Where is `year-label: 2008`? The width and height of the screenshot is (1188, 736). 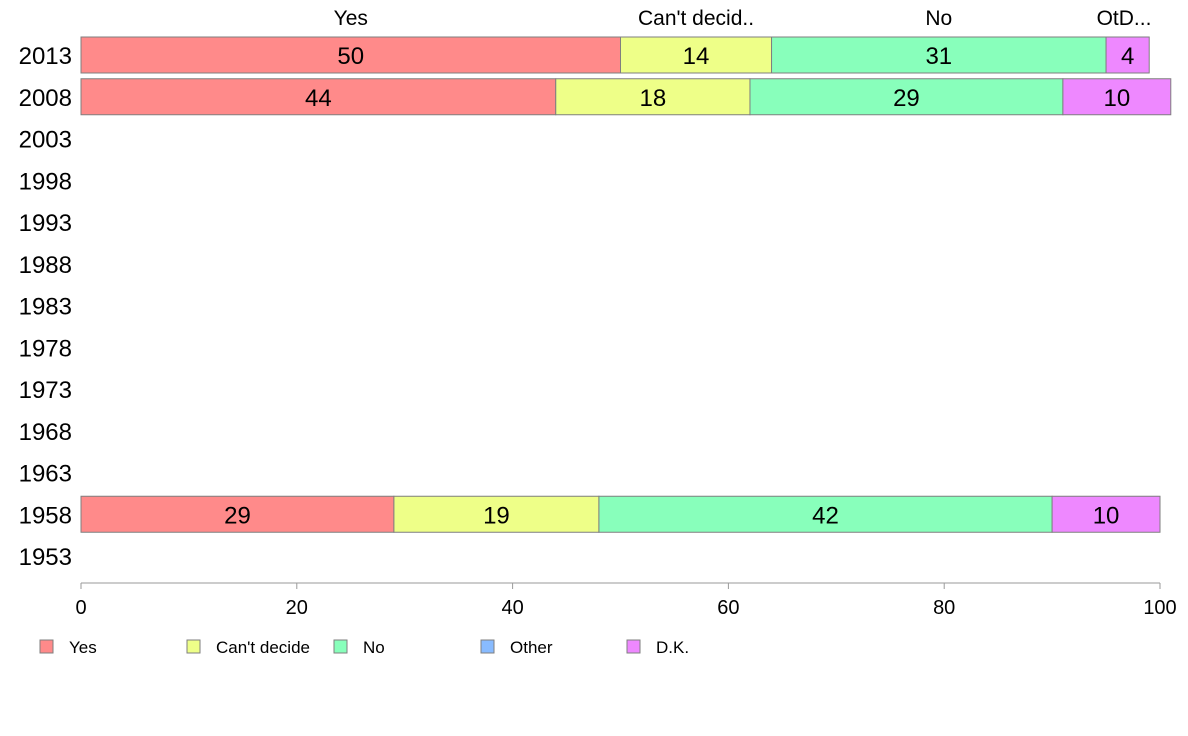 year-label: 2008 is located at coordinates (45, 98).